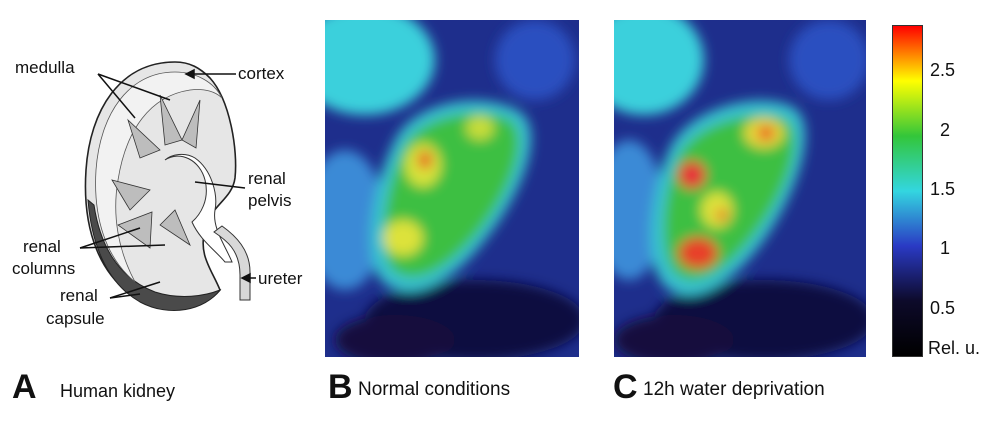 This screenshot has height=423, width=1000. Describe the element at coordinates (340, 387) in the screenshot. I see `panel-b-letter: B` at that location.